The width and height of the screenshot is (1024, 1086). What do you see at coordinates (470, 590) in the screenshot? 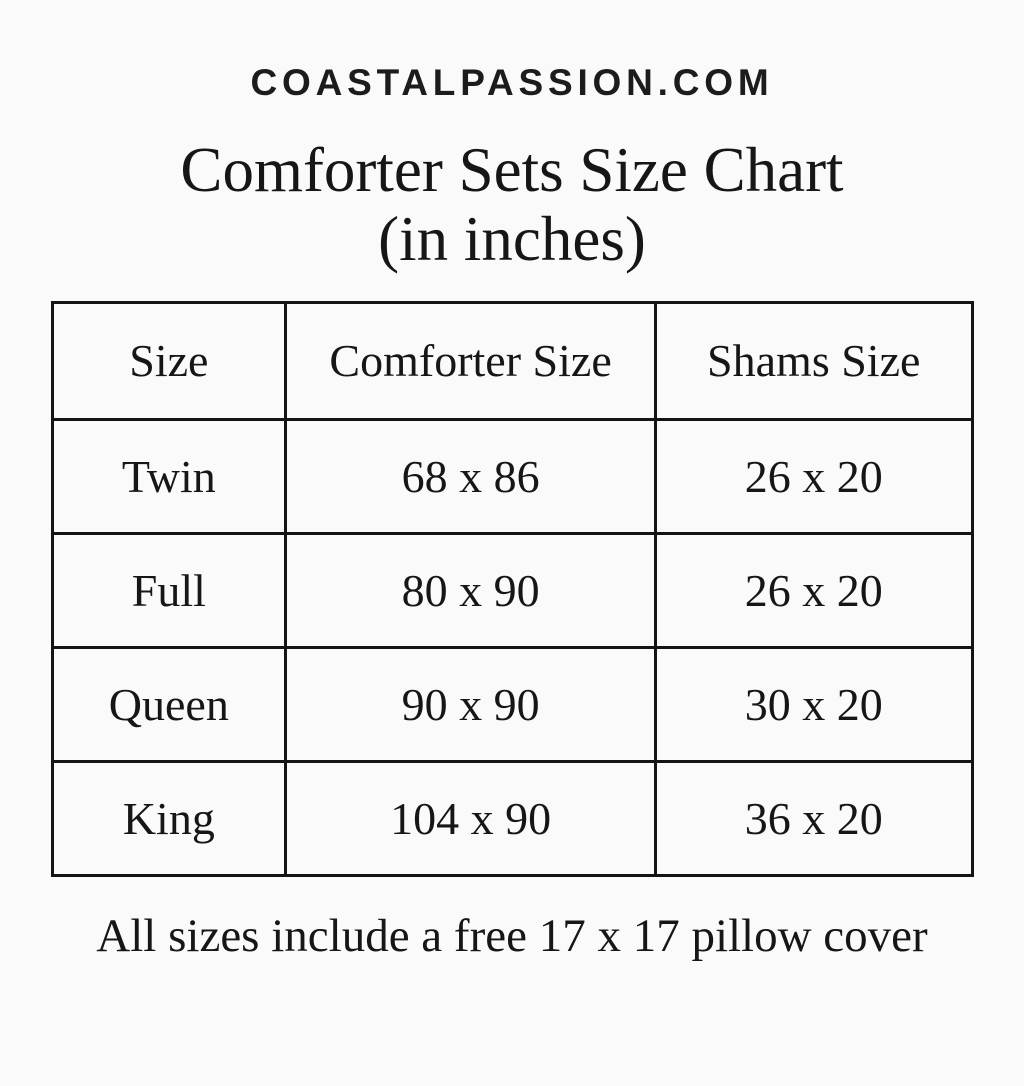
I see `comforter-size-cell: 80 x 90` at bounding box center [470, 590].